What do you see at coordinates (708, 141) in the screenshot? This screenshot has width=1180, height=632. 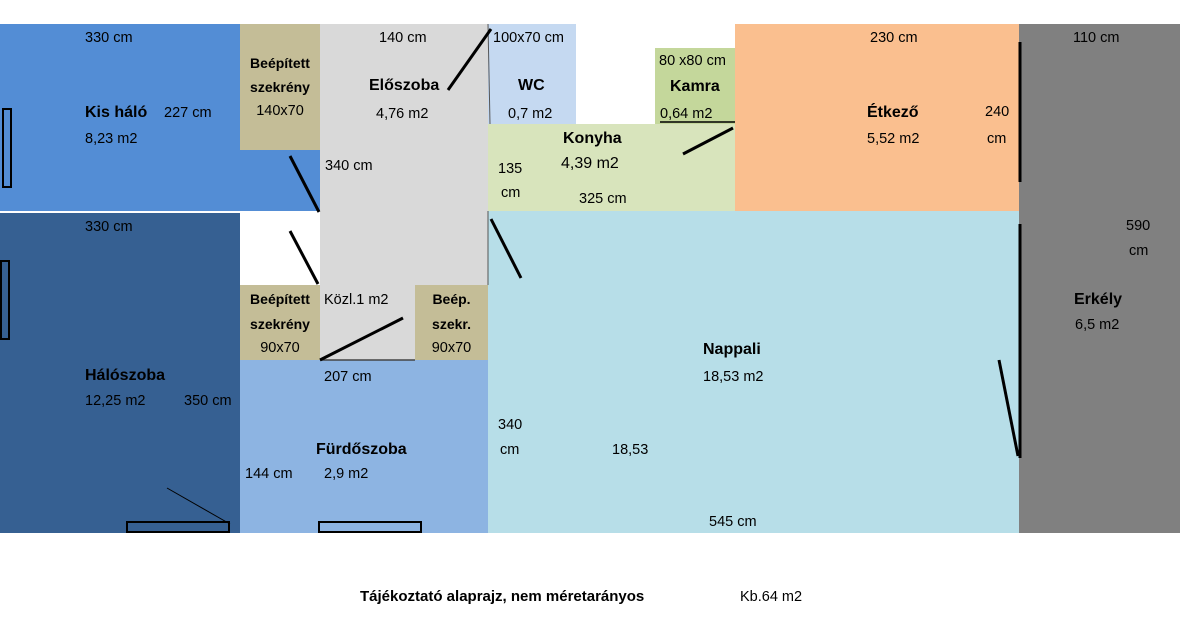 I see `door-kamra` at bounding box center [708, 141].